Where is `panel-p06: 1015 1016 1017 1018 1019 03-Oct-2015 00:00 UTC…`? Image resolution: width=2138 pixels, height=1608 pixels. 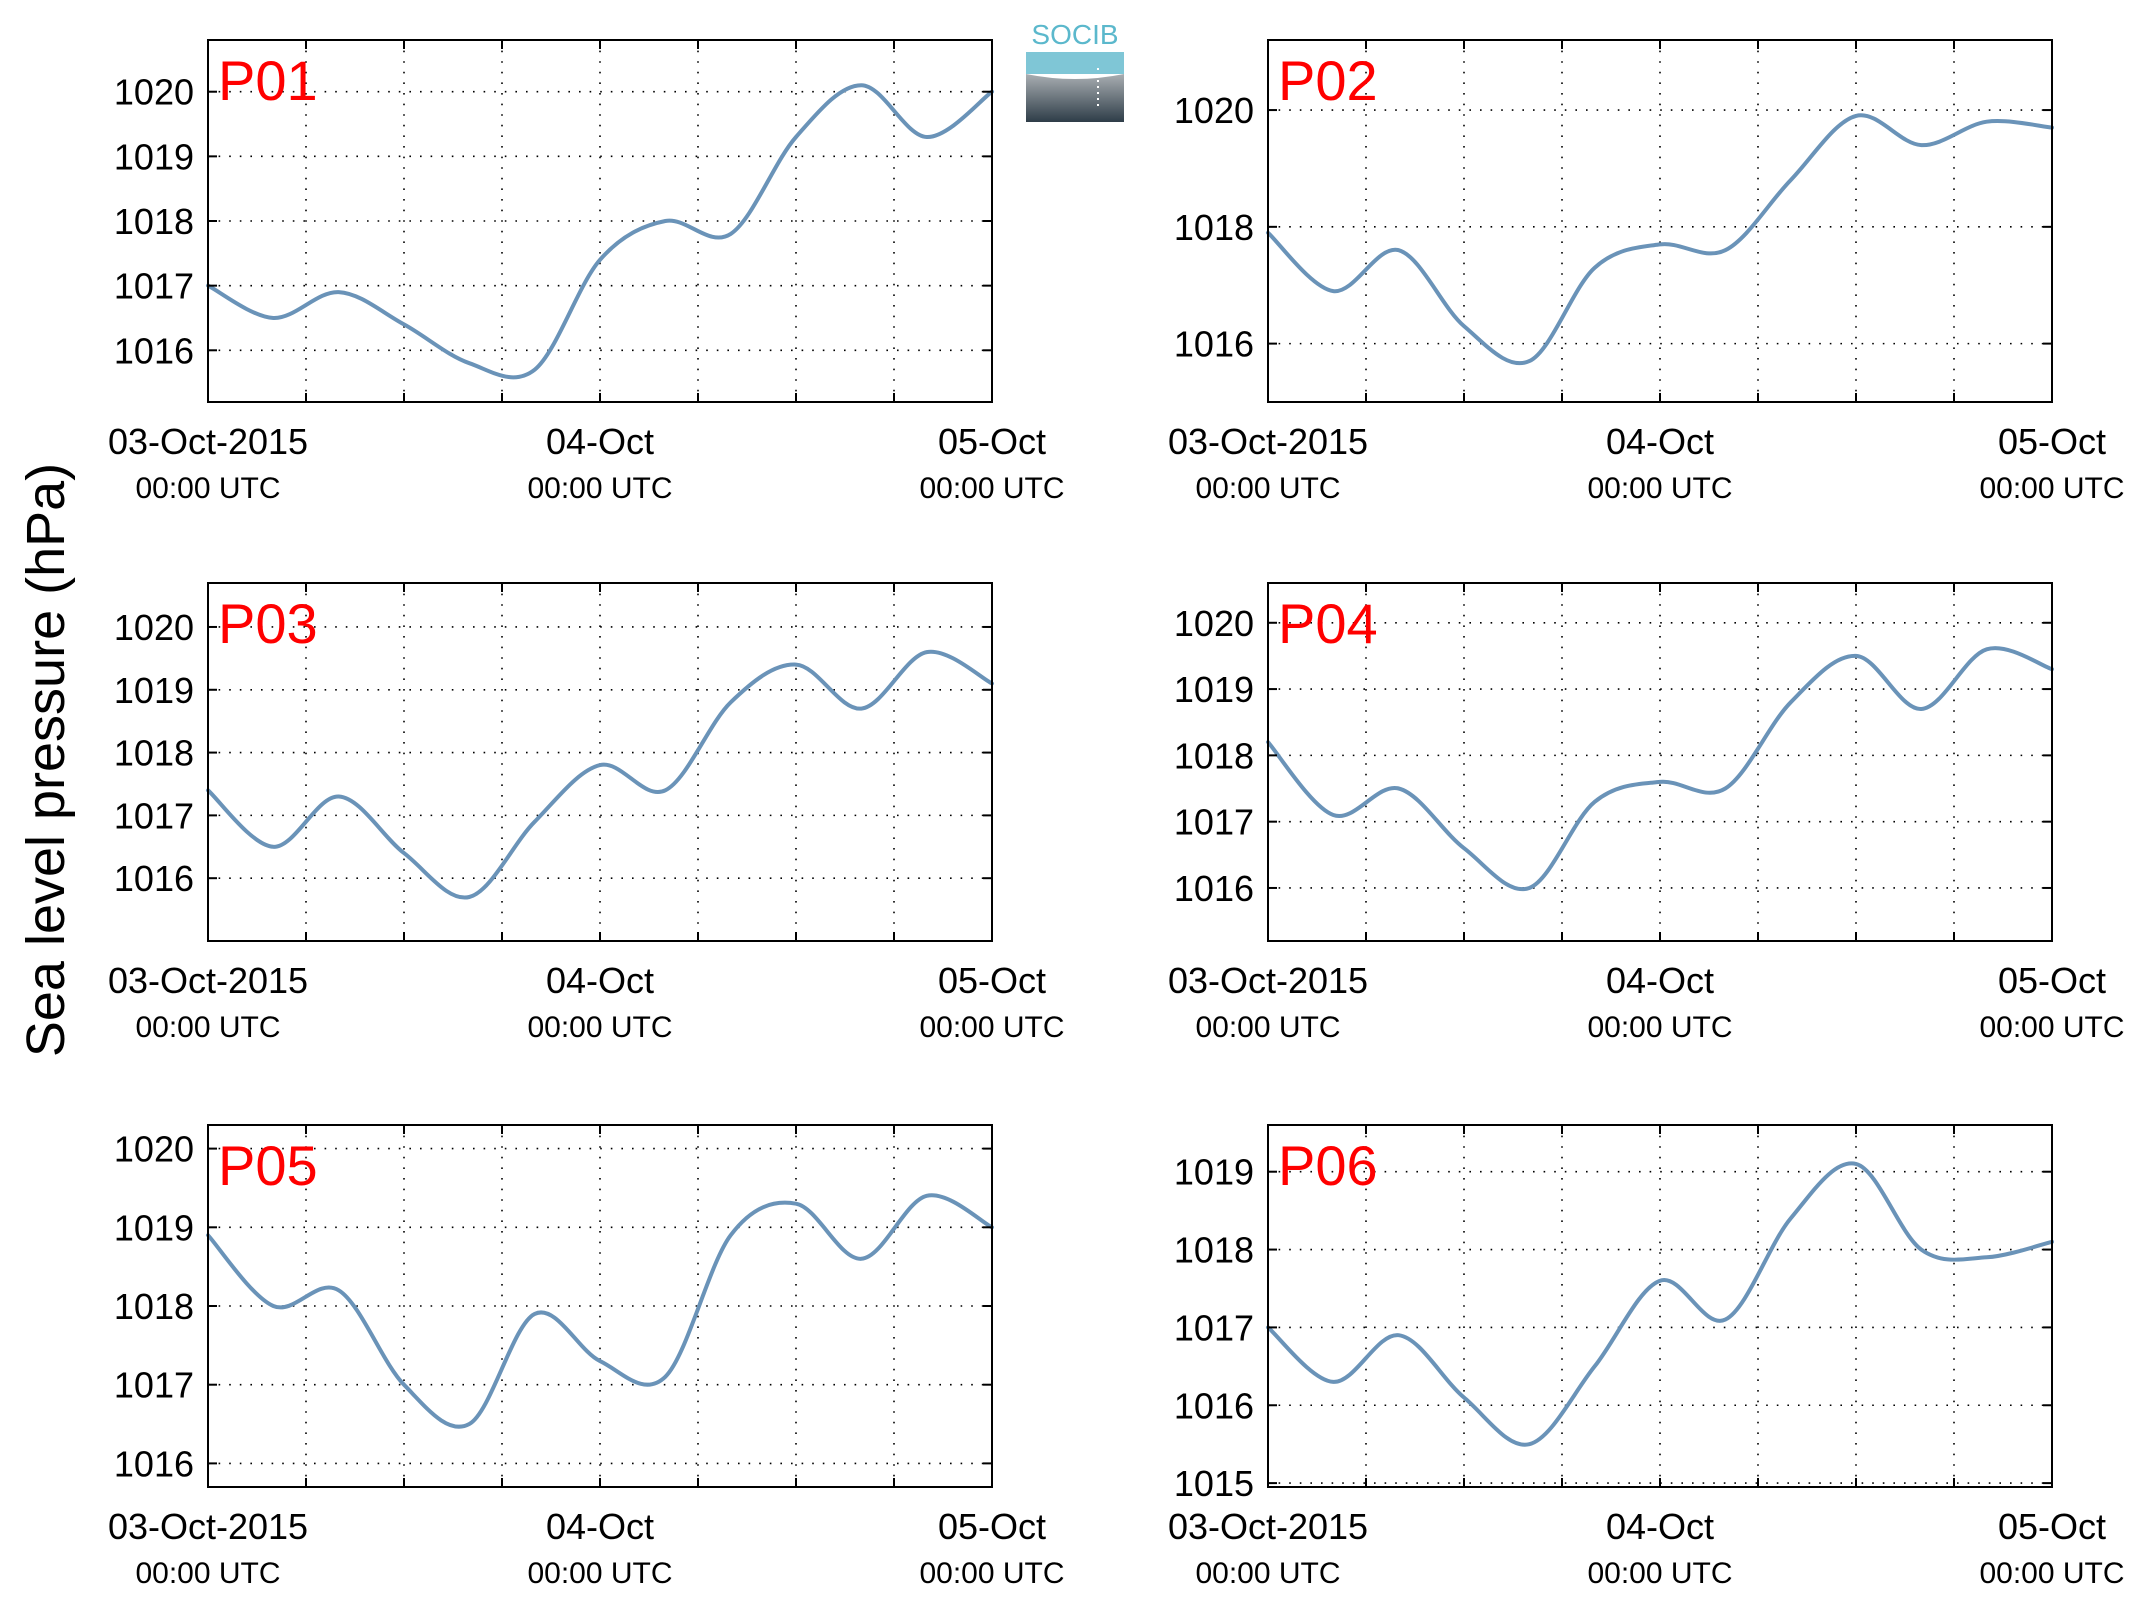
panel-p06: 1015 1016 1017 1018 1019 03-Oct-2015 00:00 UTC… is located at coordinates (1646, 1357).